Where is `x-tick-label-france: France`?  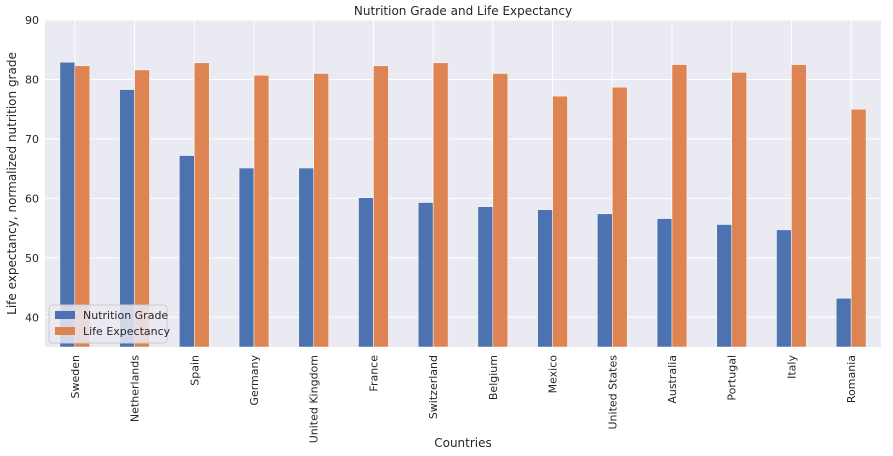 x-tick-label-france: France is located at coordinates (373, 373).